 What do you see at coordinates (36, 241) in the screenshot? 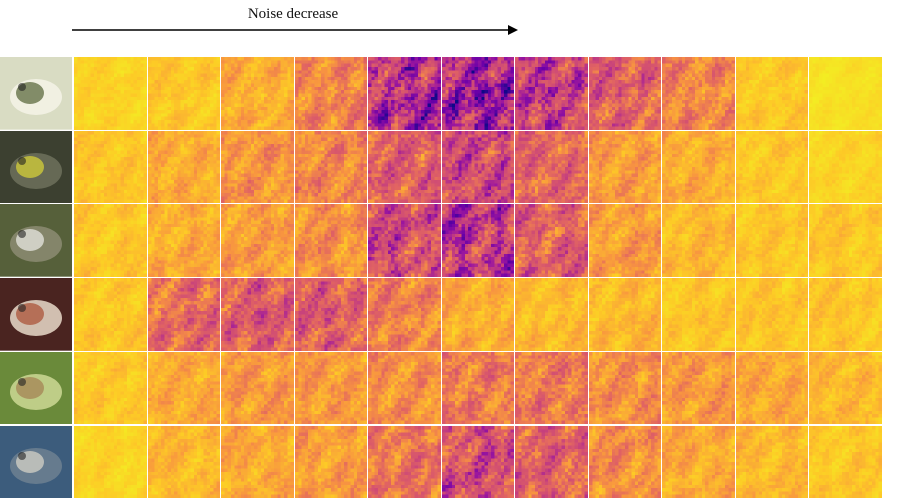
I see `white-bird-icon` at bounding box center [36, 241].